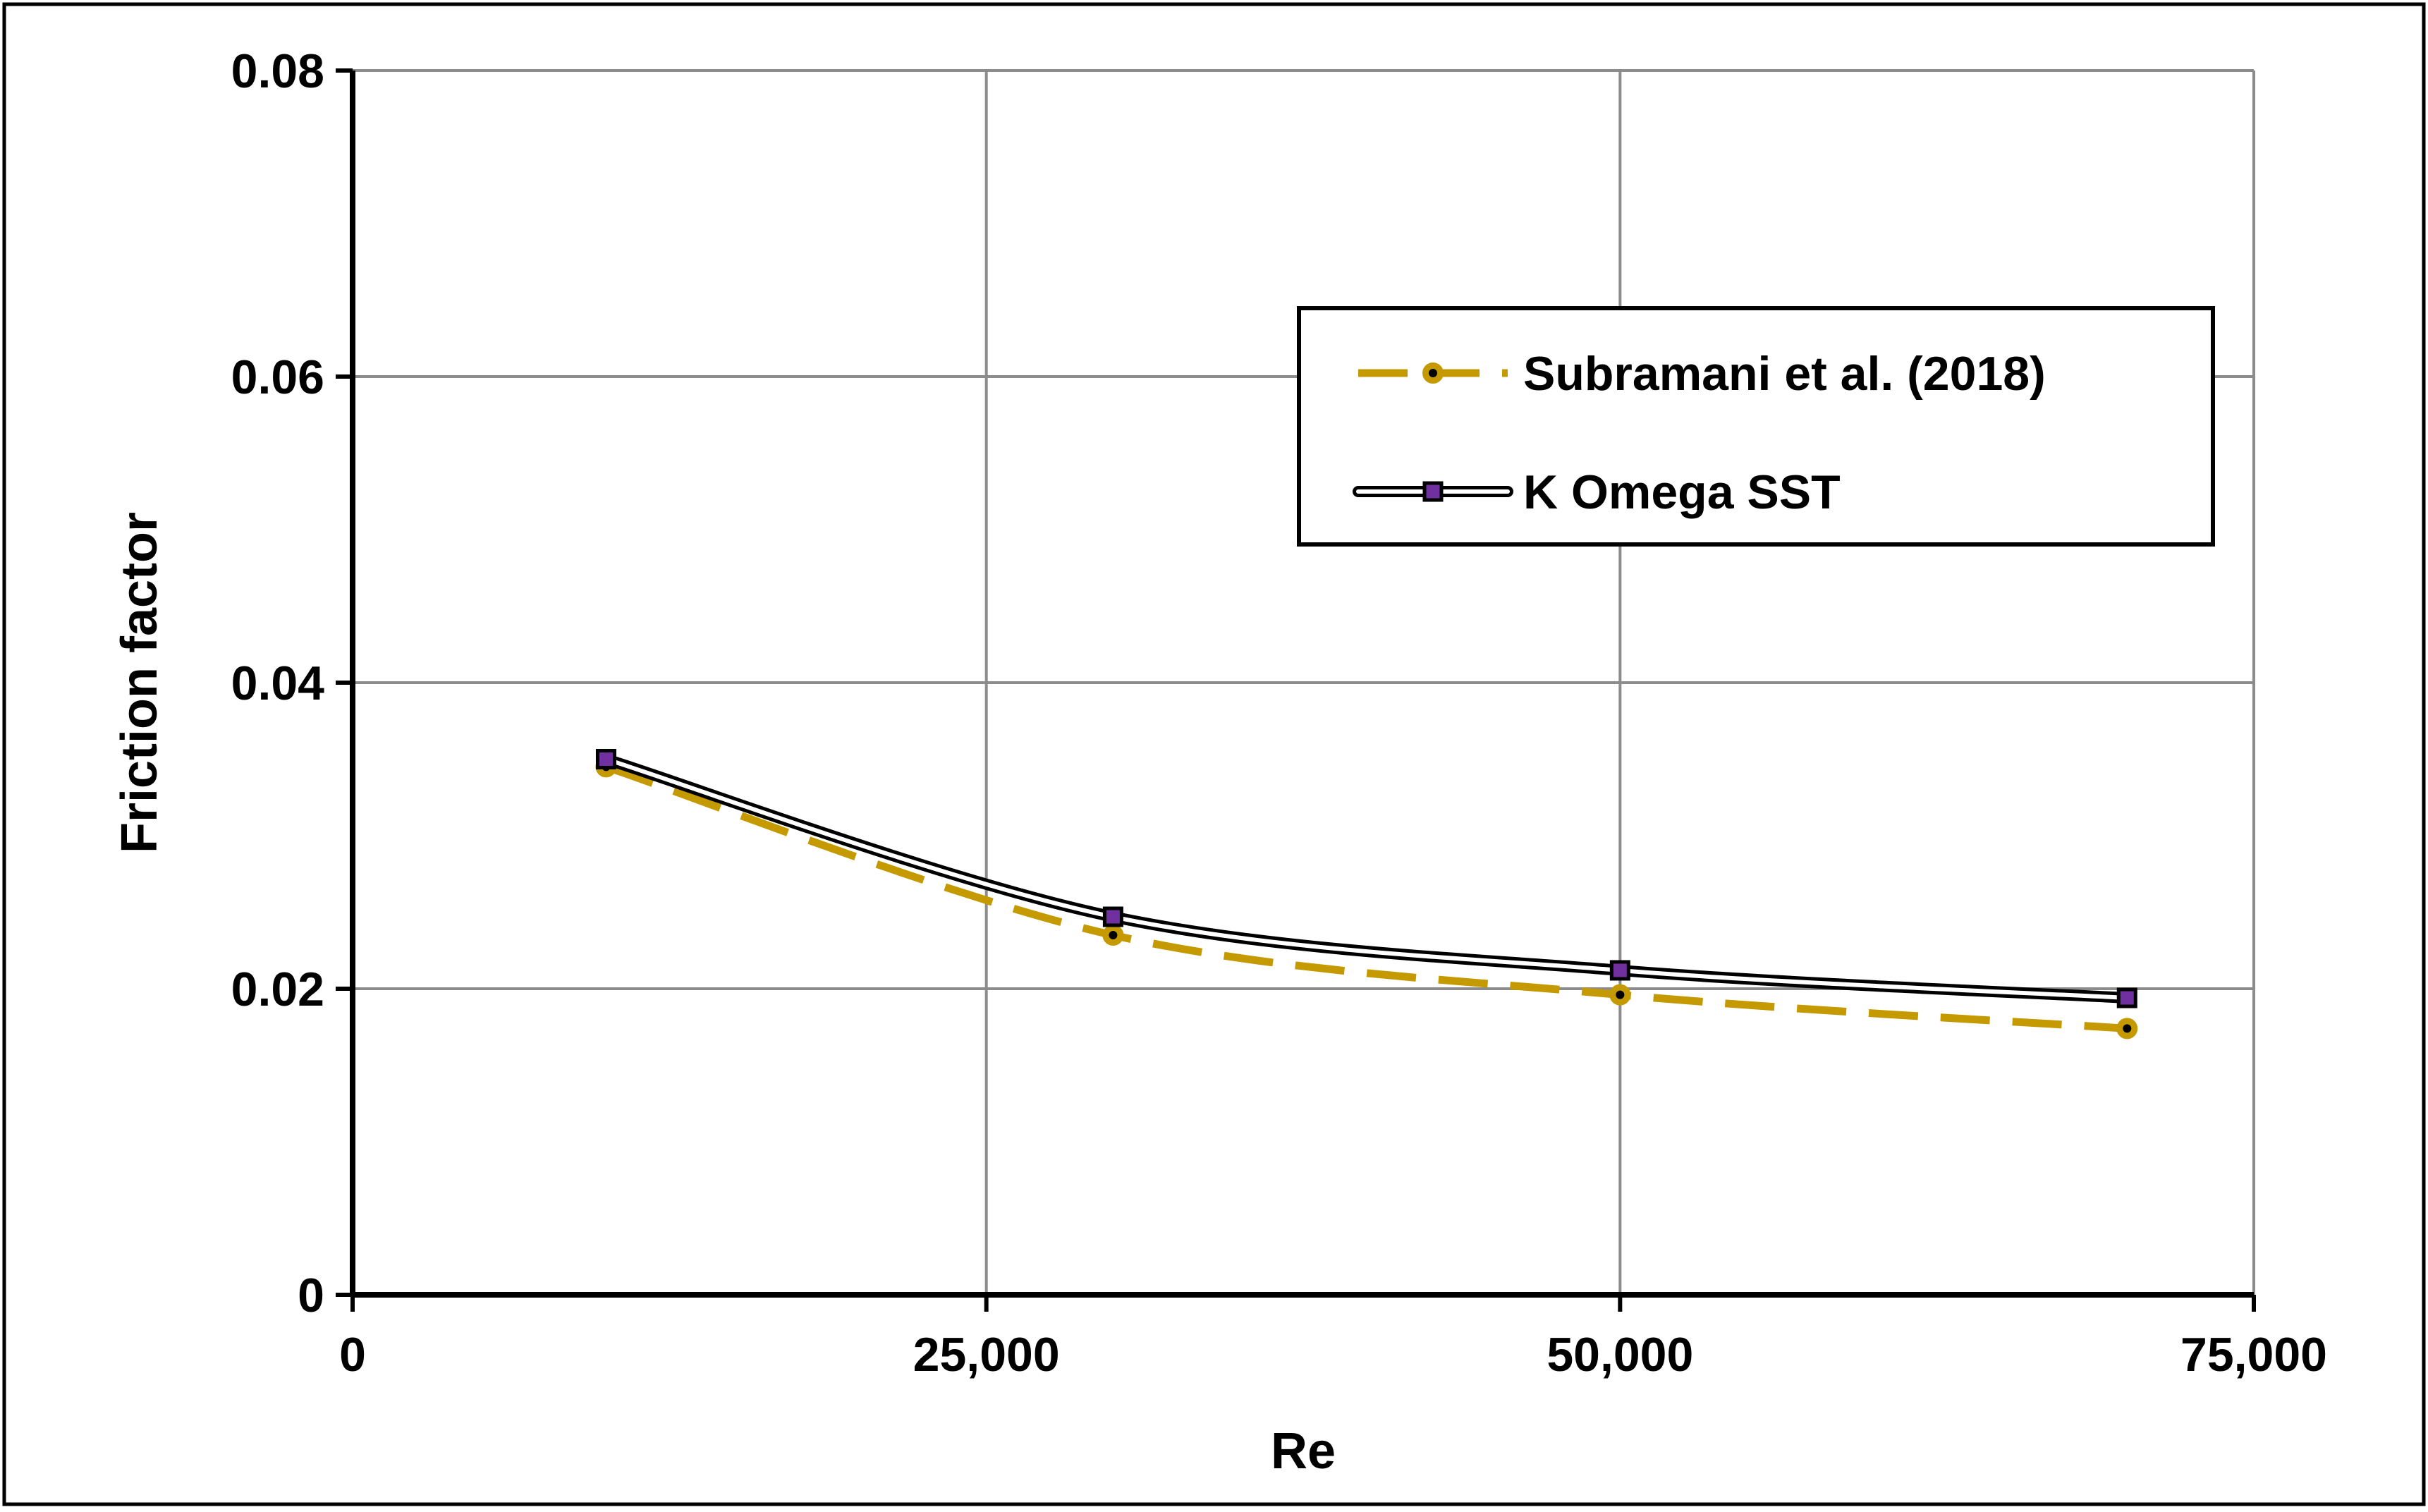  I want to click on x-axis-title: Re, so click(1303, 1451).